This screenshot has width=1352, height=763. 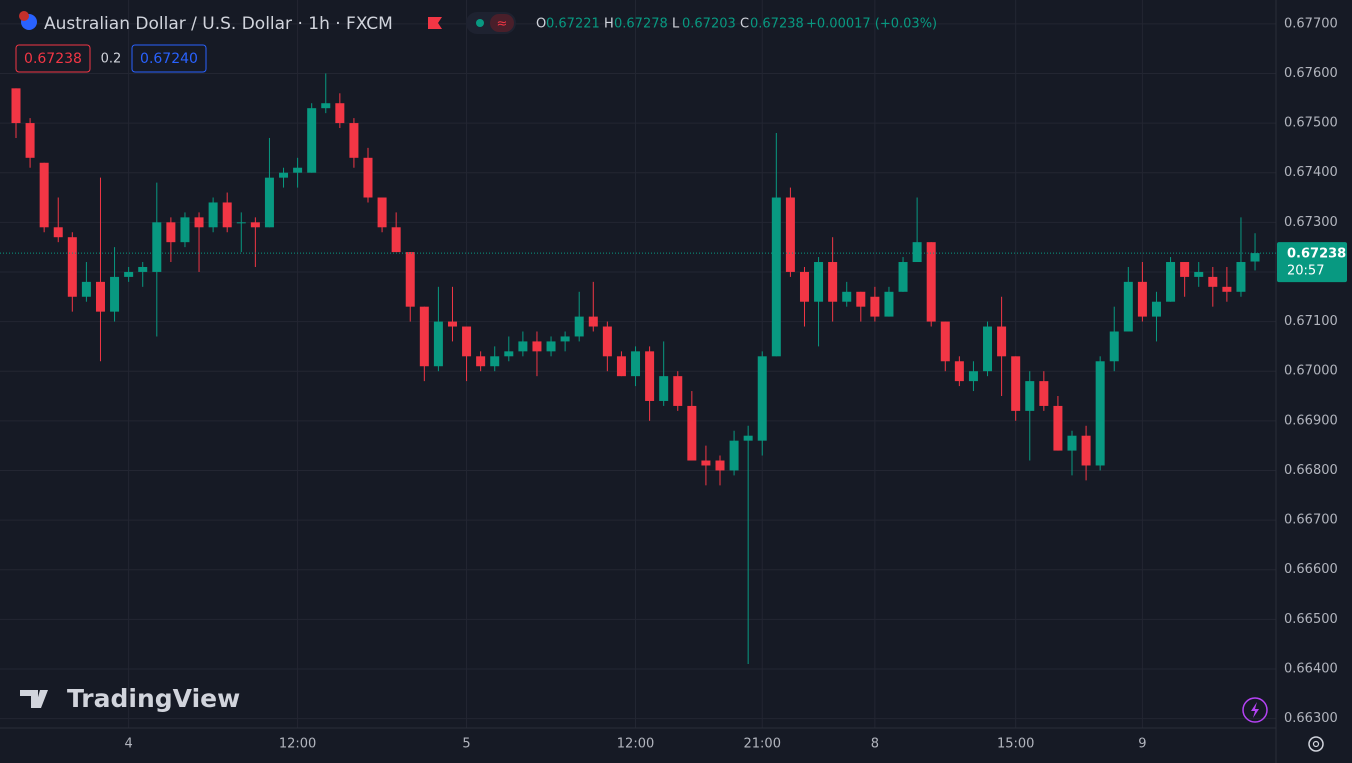 I want to click on price-label-box, so click(x=1312, y=262).